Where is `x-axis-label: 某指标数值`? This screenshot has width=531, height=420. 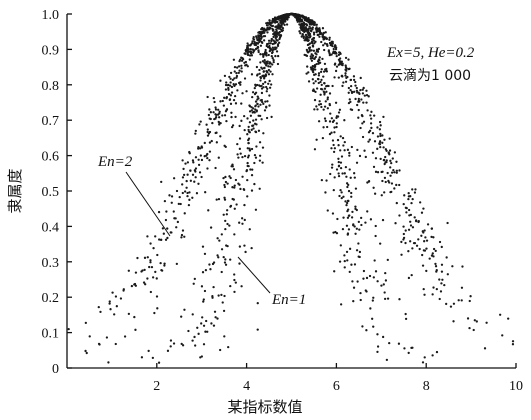 x-axis-label: 某指标数值 is located at coordinates (264, 407).